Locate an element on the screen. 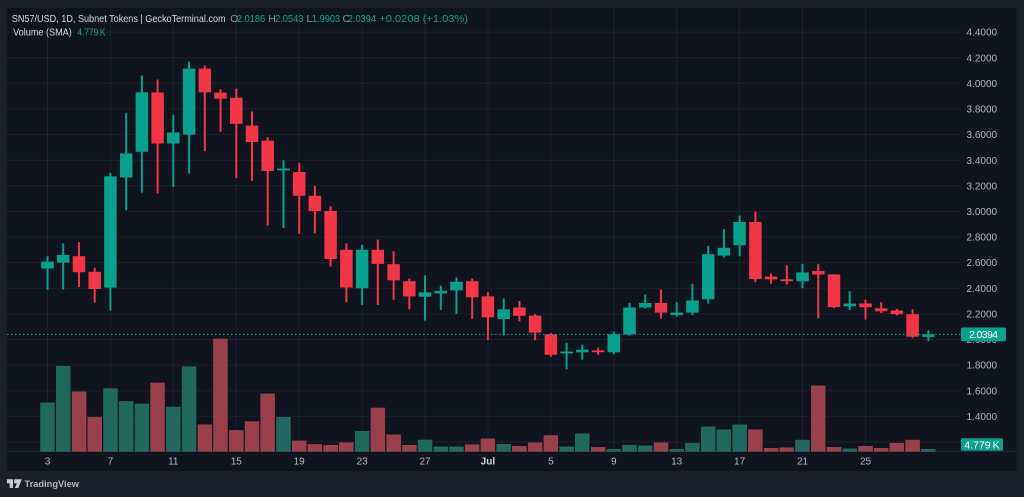 Image resolution: width=1024 pixels, height=497 pixels. svg-text: TradingView is located at coordinates (53, 484).